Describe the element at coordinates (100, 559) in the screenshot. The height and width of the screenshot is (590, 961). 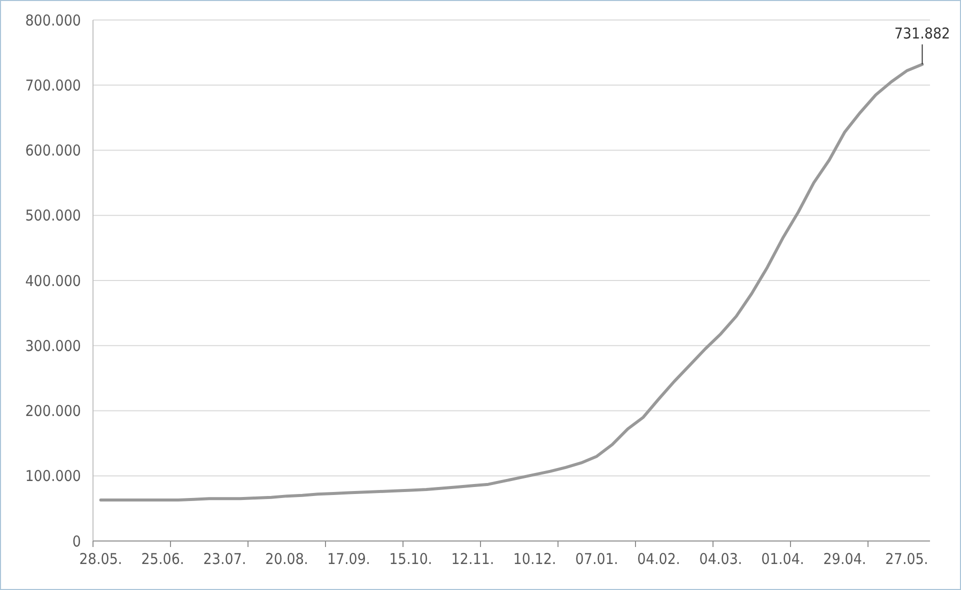
I see `x-tick-label: 28.05.` at that location.